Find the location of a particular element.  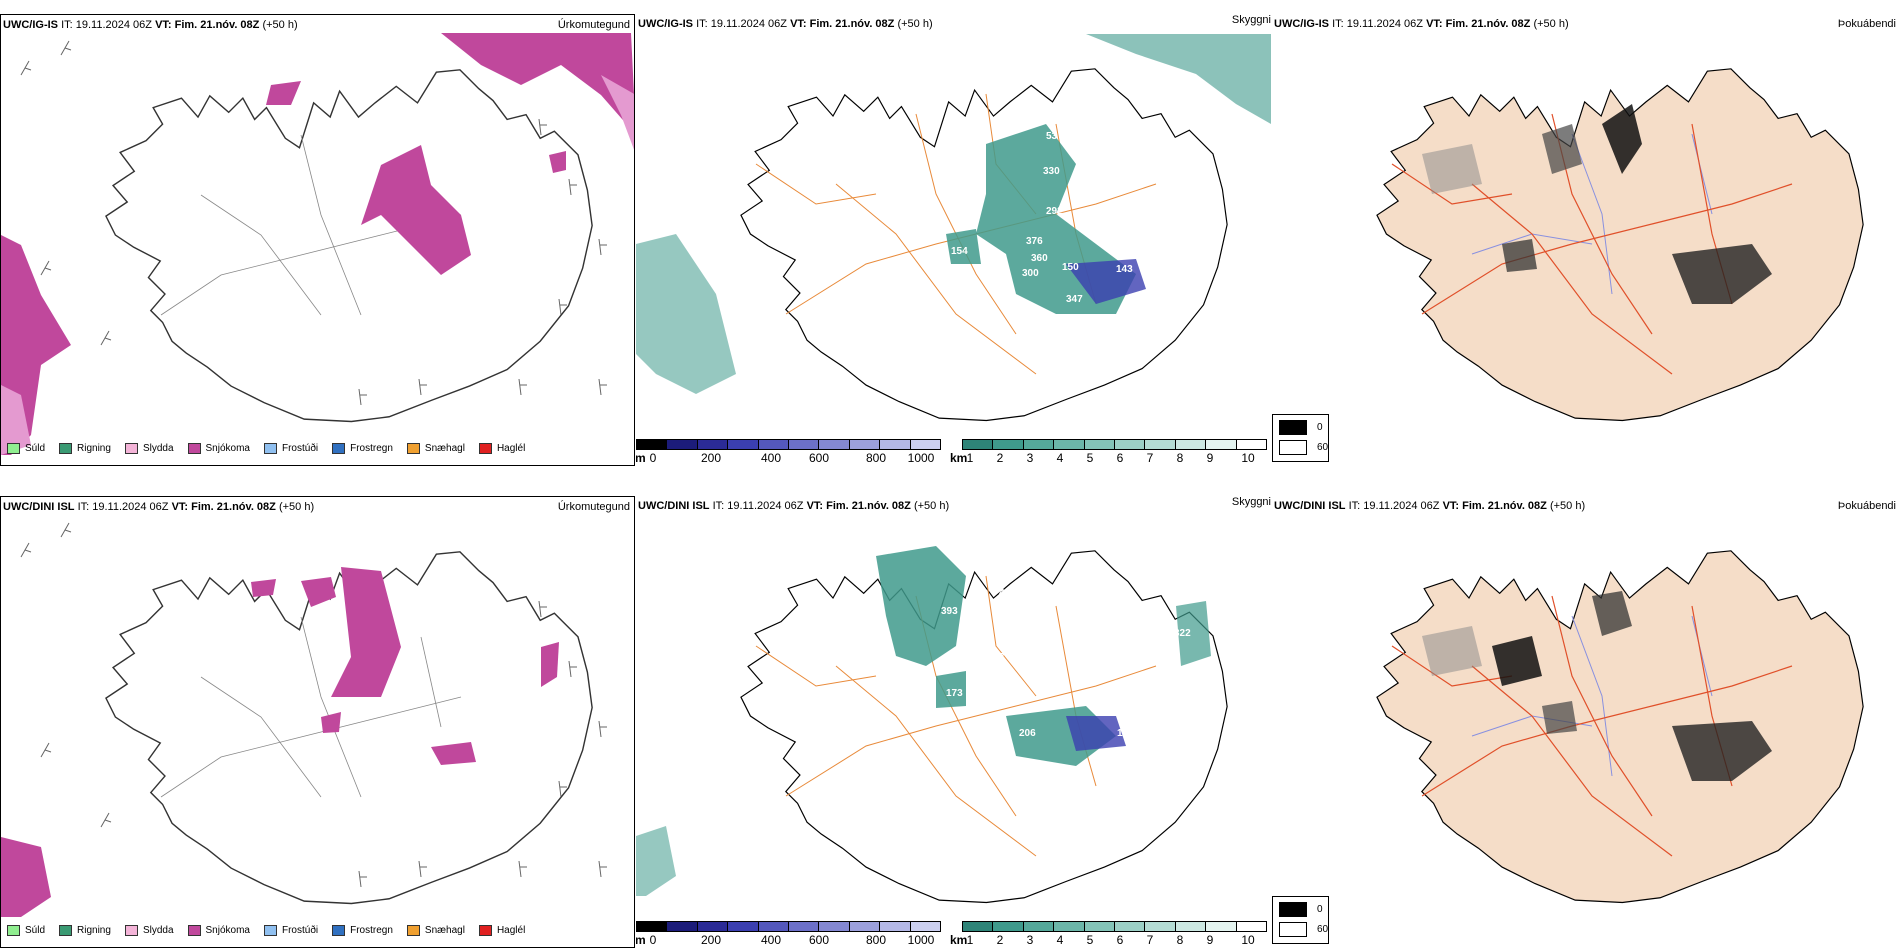

ceiling-label: 347 is located at coordinates (1074, 299).